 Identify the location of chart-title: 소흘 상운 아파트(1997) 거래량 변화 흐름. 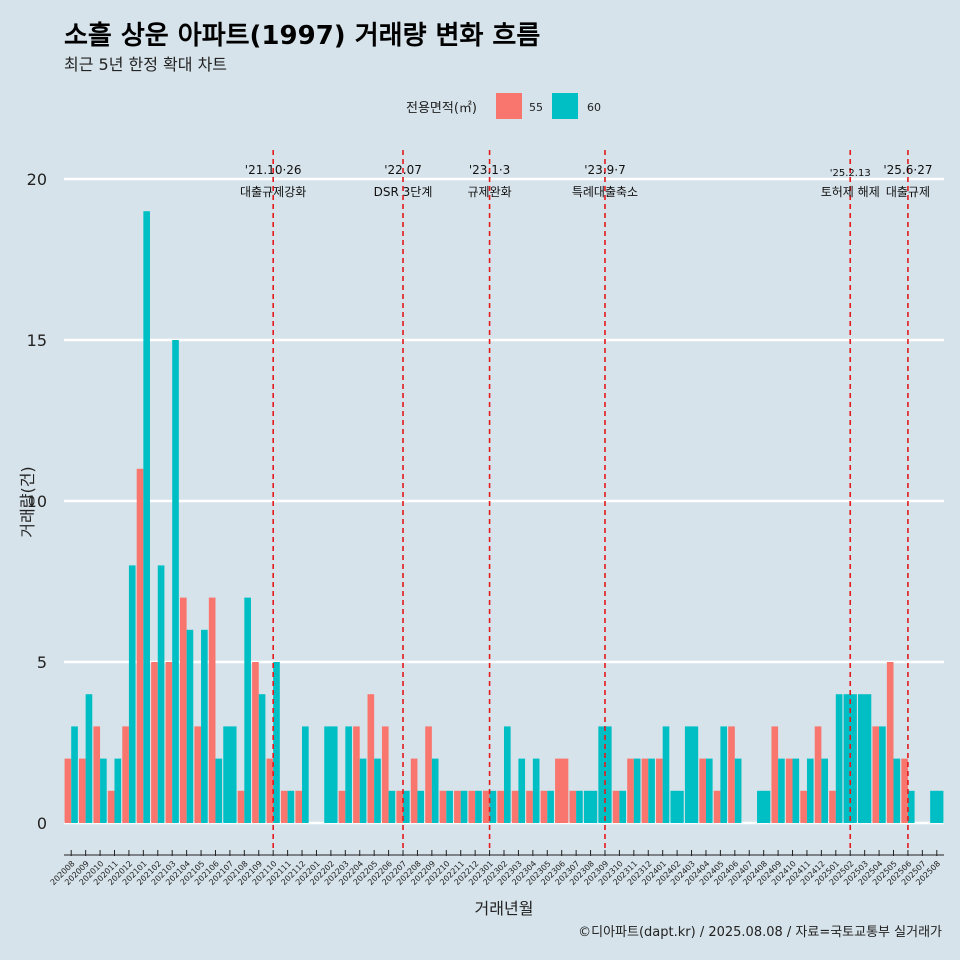
(302, 36).